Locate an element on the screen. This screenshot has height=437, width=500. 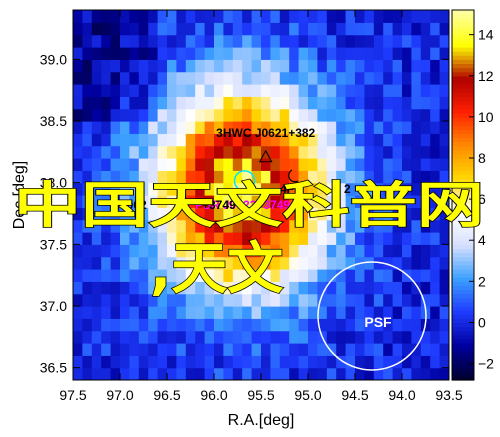
arc-marker-icon is located at coordinates (293, 176).